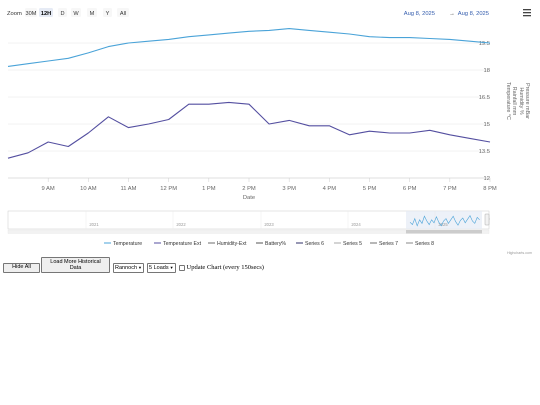 The image size is (540, 405). I want to click on navigator-year-label: 2025, so click(443, 224).